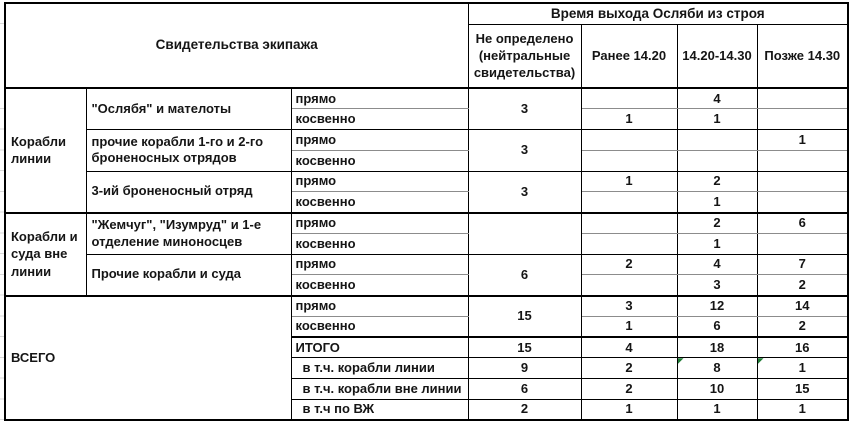 The height and width of the screenshot is (422, 850). What do you see at coordinates (803, 265) in the screenshot?
I see `value-cell-late: 7` at bounding box center [803, 265].